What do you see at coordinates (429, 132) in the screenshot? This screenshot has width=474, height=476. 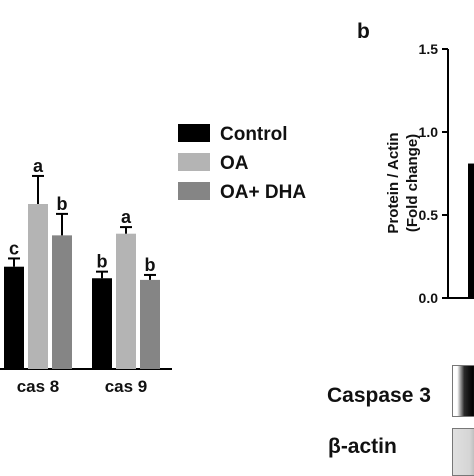 I see `y-tick-label-2: 1.0` at bounding box center [429, 132].